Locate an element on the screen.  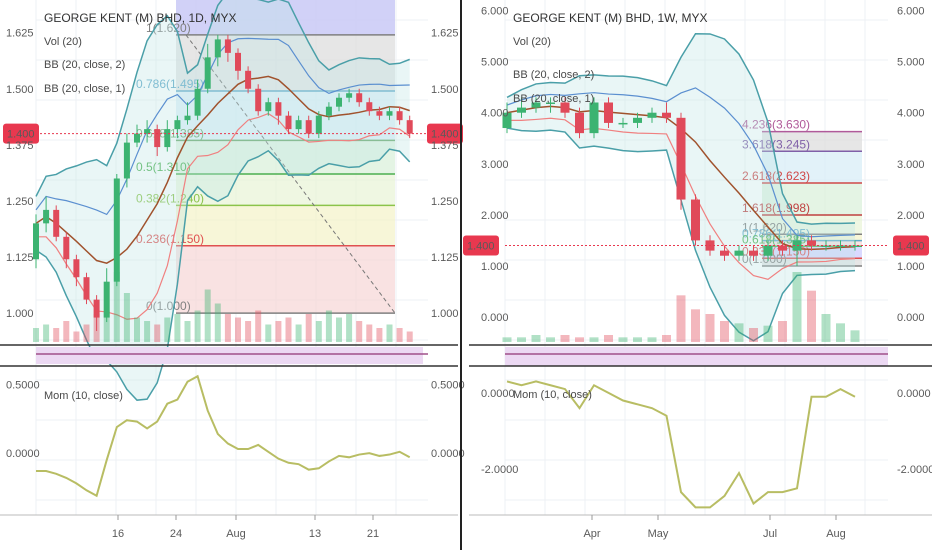
x-tick-label: 24 is located at coordinates (176, 534).